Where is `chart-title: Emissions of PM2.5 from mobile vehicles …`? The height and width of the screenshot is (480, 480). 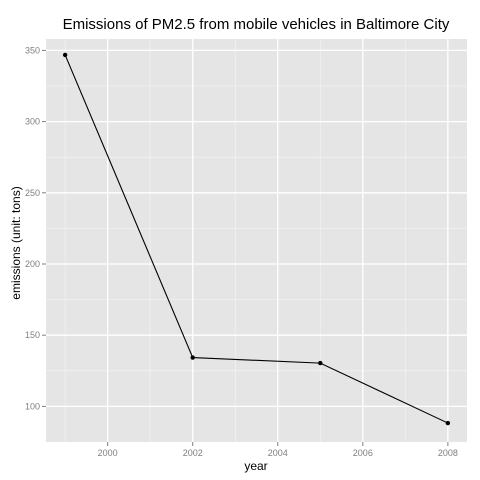
chart-title: Emissions of PM2.5 from mobile vehicles … is located at coordinates (256, 24).